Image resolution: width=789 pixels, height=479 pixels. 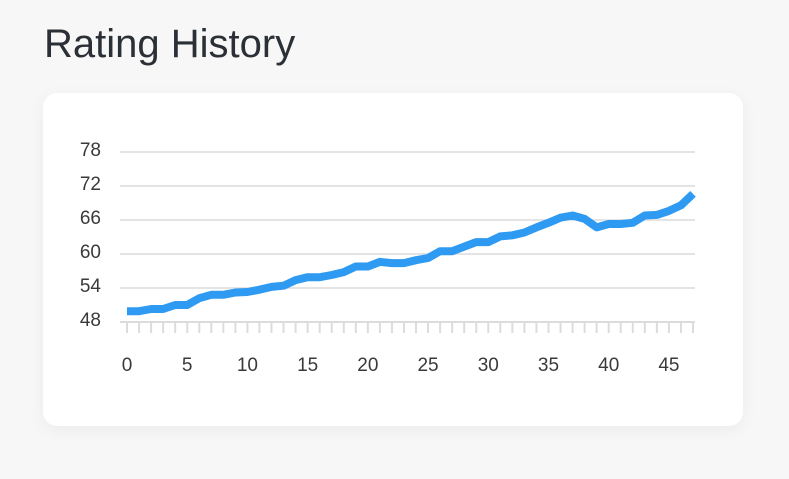 What do you see at coordinates (91, 286) in the screenshot?
I see `y-tick-label: 54` at bounding box center [91, 286].